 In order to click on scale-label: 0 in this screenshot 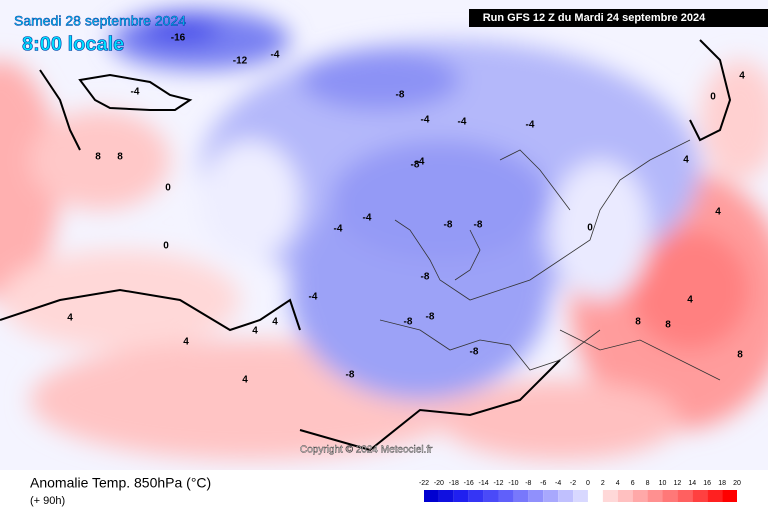, I will do `click(588, 483)`.